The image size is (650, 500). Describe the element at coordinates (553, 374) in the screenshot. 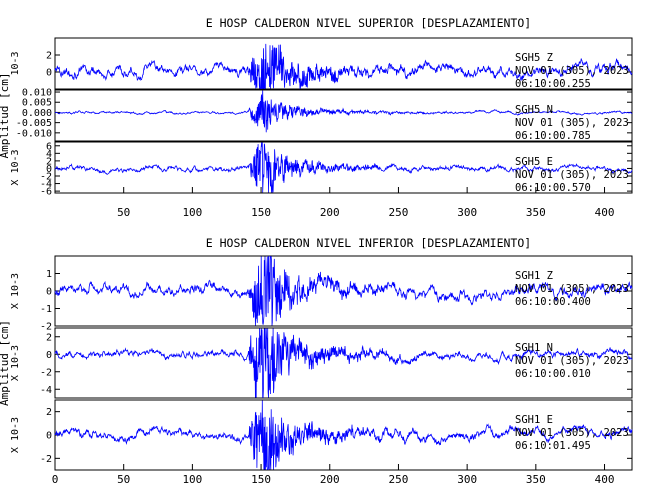

I see `time-label: 06:10:00.010` at that location.